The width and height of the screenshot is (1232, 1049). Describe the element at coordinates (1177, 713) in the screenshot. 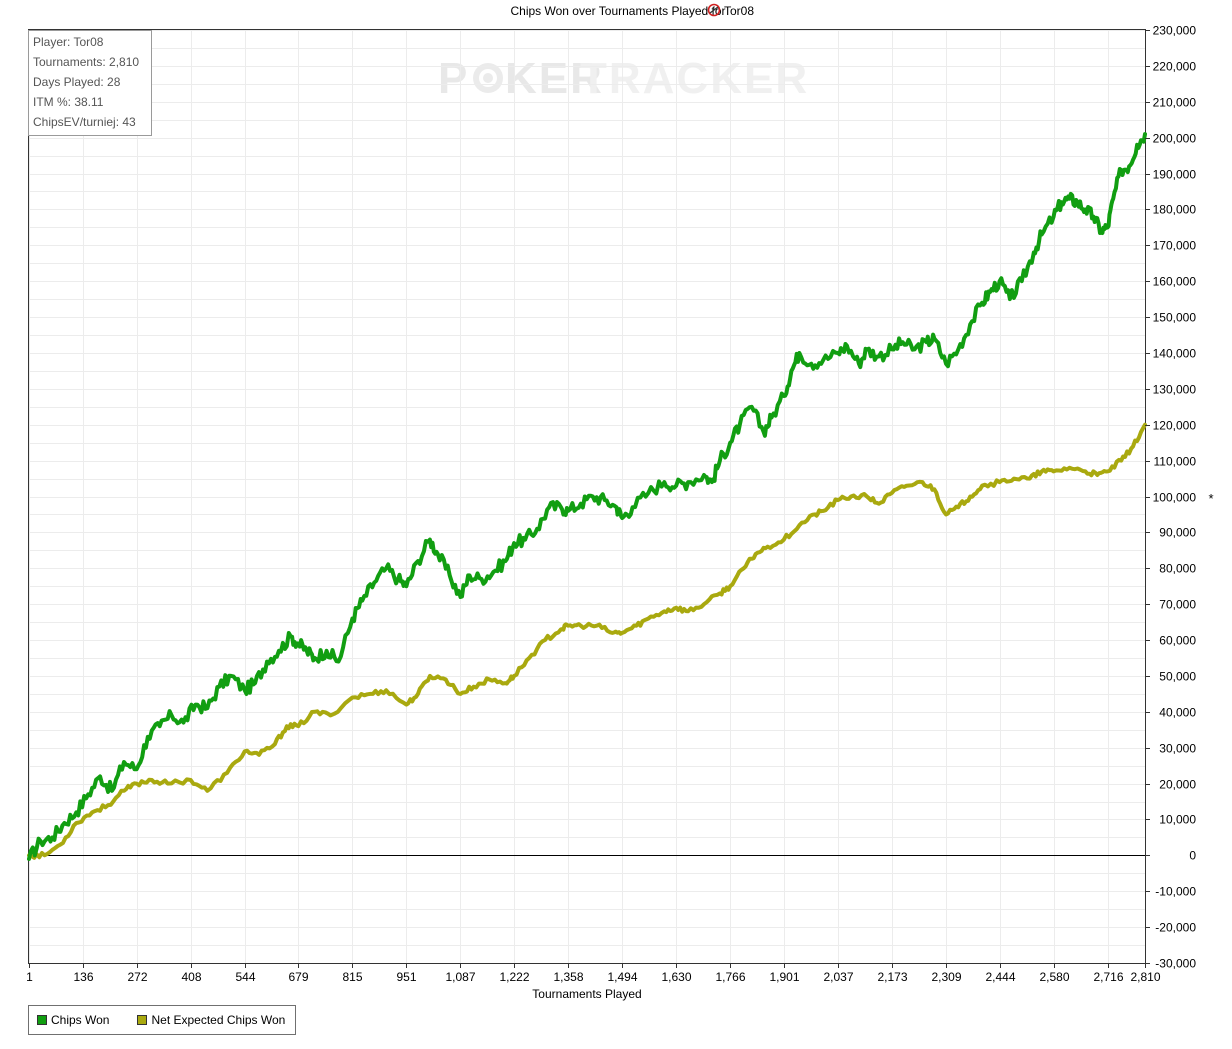

I see `y-tick-label: 40,000` at that location.